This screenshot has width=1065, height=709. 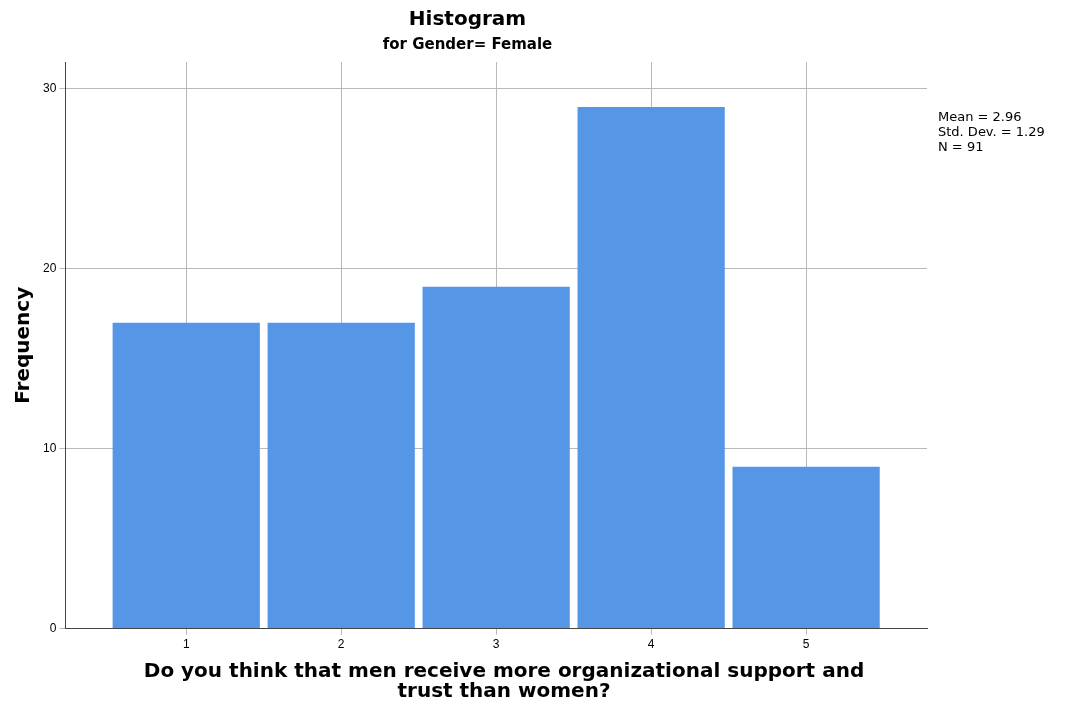 I want to click on chart-subtitle: for Gender= Female, so click(x=467, y=43).